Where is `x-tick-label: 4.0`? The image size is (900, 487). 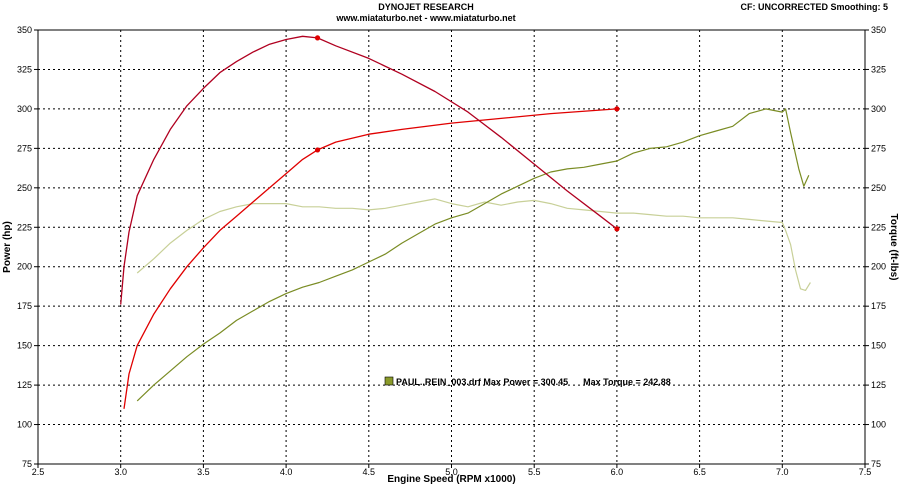 x-tick-label: 4.0 is located at coordinates (286, 472).